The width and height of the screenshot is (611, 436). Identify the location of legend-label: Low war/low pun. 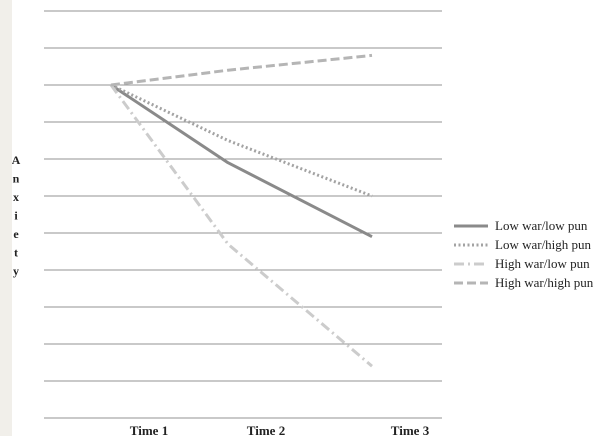
(541, 225).